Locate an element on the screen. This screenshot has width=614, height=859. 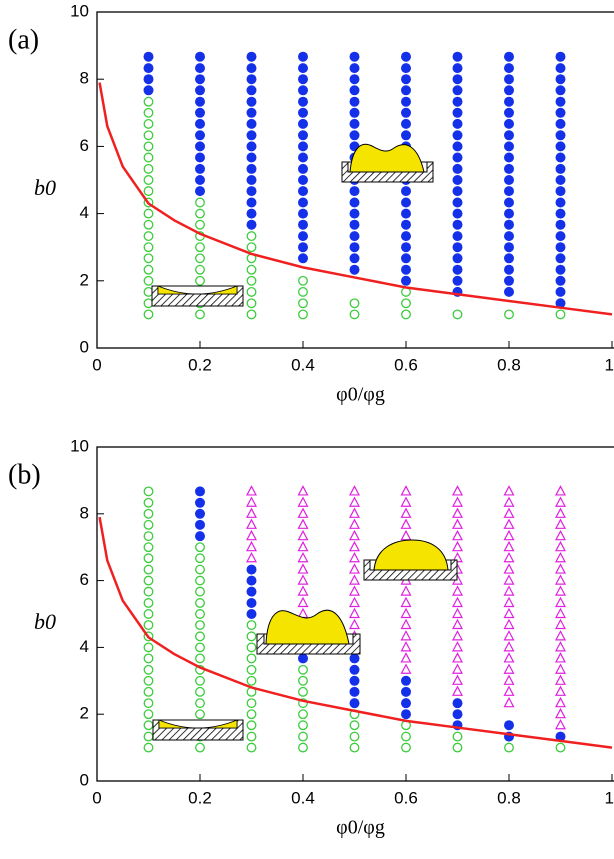
y-tick-label: 0 is located at coordinates (84, 346).